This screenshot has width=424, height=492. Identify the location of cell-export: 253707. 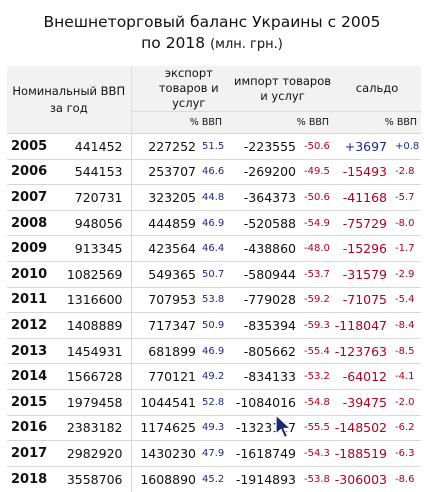
(172, 172).